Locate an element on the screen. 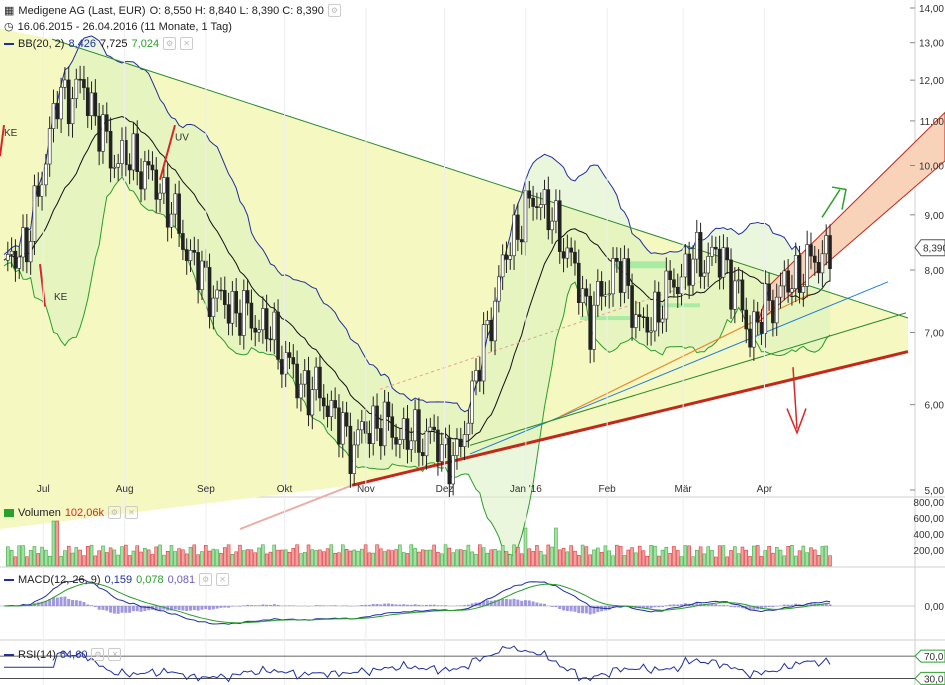 This screenshot has width=945, height=685. rsi-tick-label: 70,0 is located at coordinates (934, 657).